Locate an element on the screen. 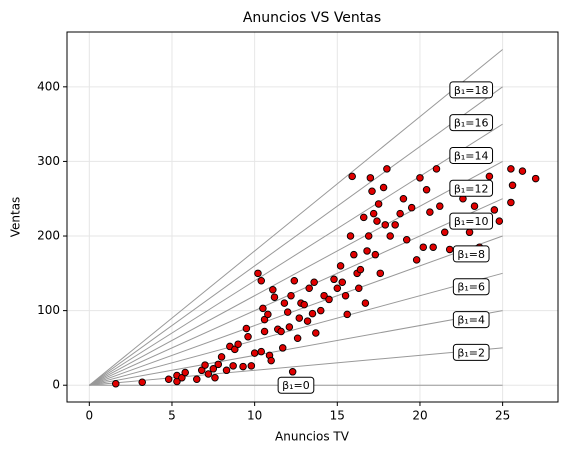 This screenshot has height=459, width=571. line-label-text: β₁=16 is located at coordinates (471, 123).